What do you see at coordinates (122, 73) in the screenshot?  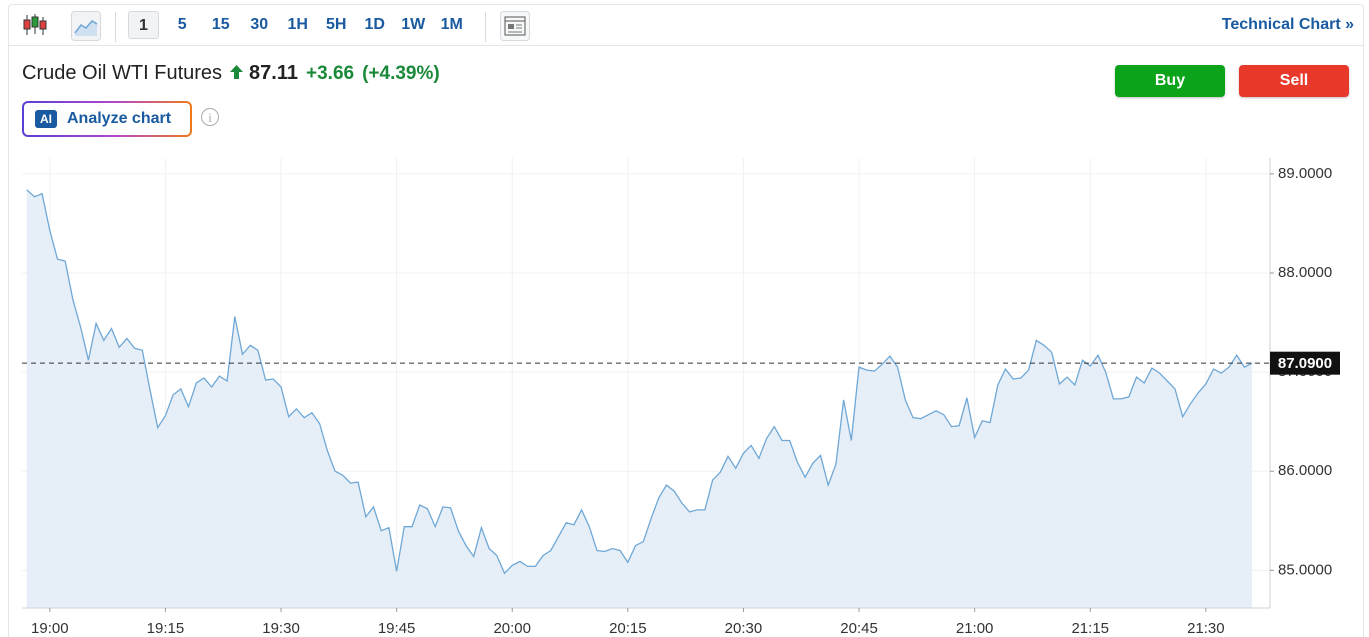 I see `instrument-title: Crude Oil WTI Futures` at bounding box center [122, 73].